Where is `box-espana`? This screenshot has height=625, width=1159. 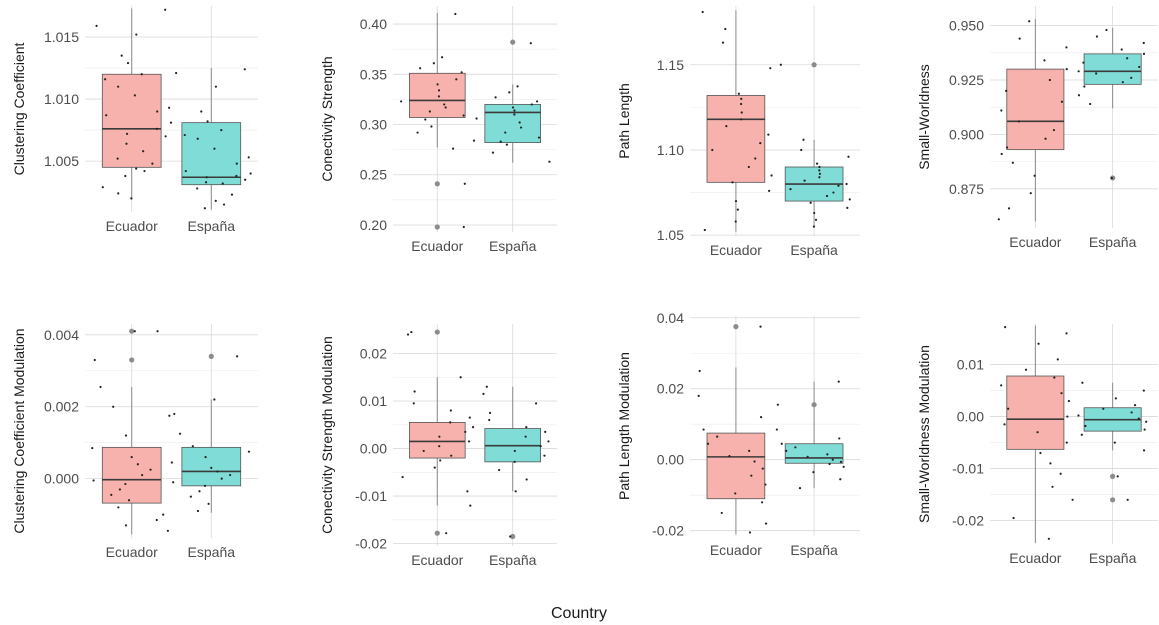 box-espana is located at coordinates (211, 154).